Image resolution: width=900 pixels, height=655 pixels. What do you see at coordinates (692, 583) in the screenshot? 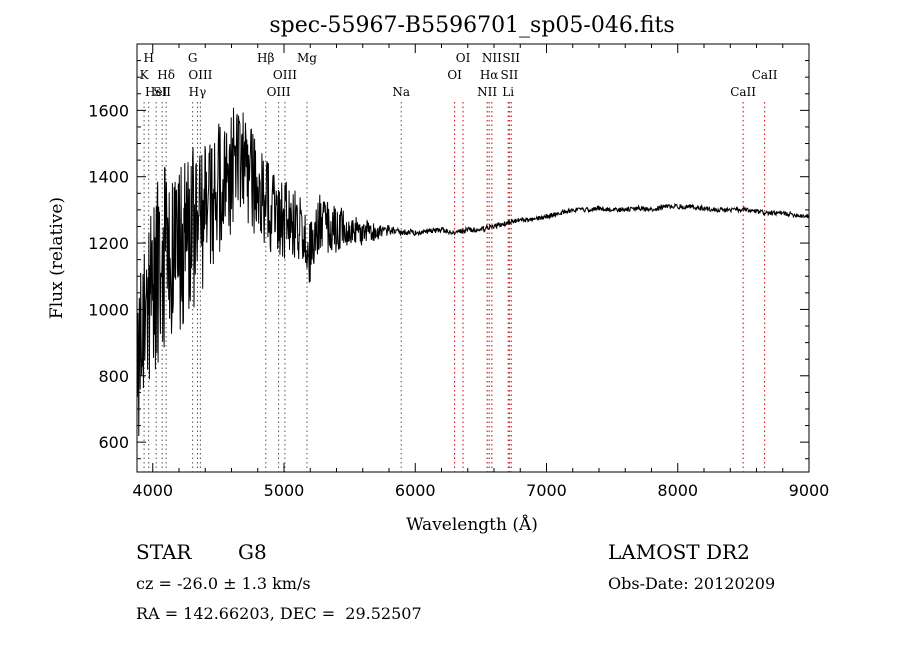
I see `observation-date: Obs-Date: 20120209` at bounding box center [692, 583].